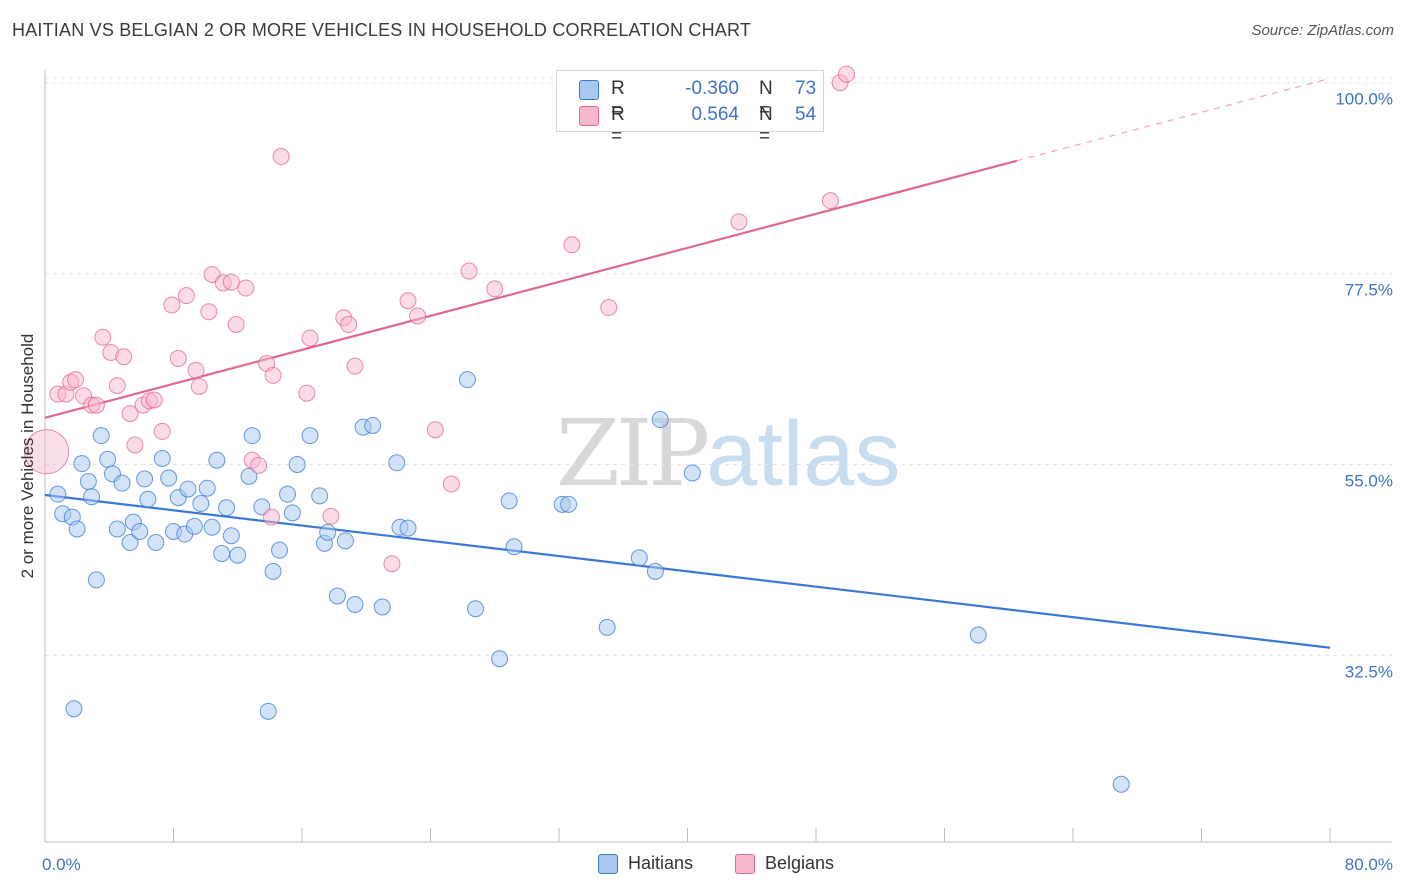 The height and width of the screenshot is (892, 1406). Describe the element at coordinates (745, 864) in the screenshot. I see `belgians-legend-swatch` at that location.